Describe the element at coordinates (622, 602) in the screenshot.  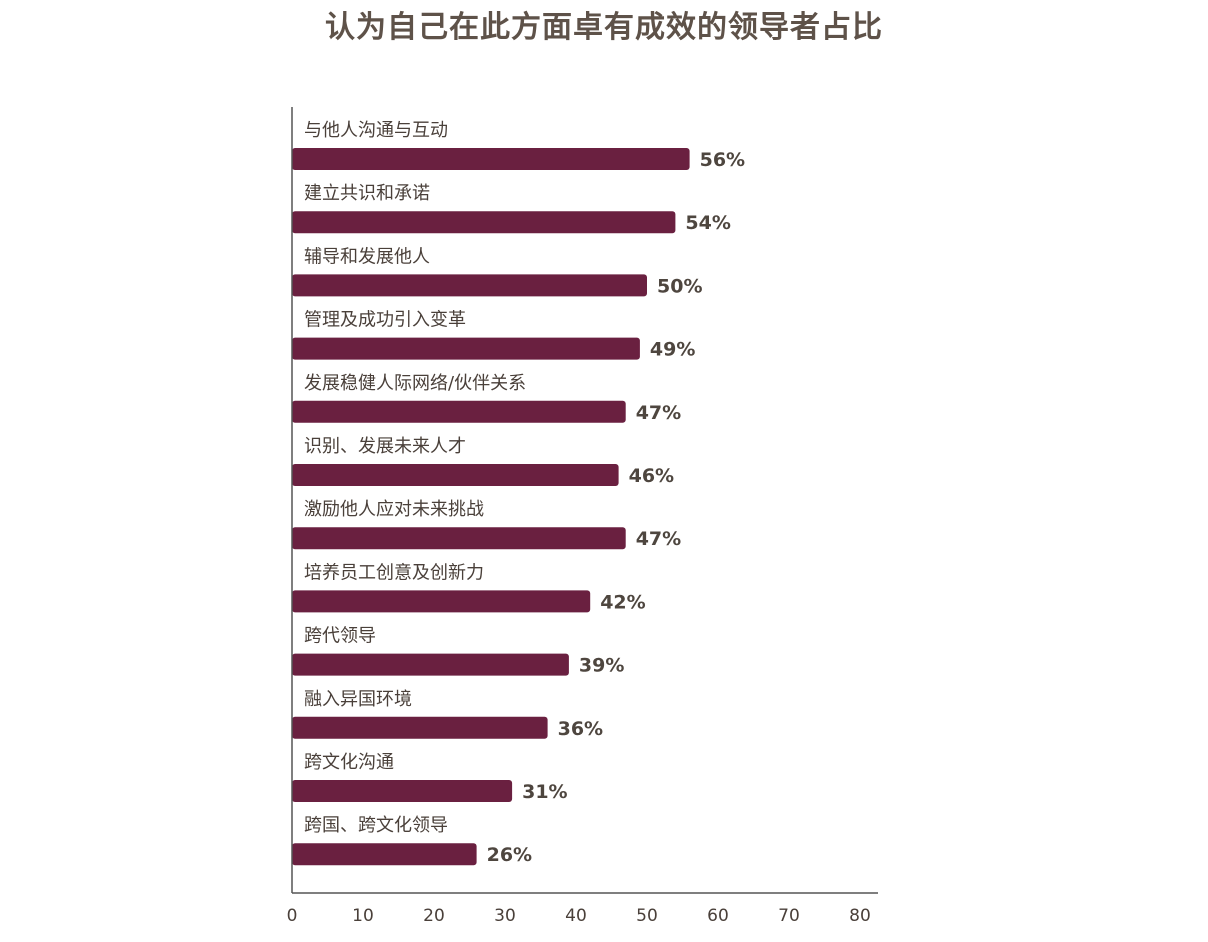
I see `value-label: 42%` at that location.